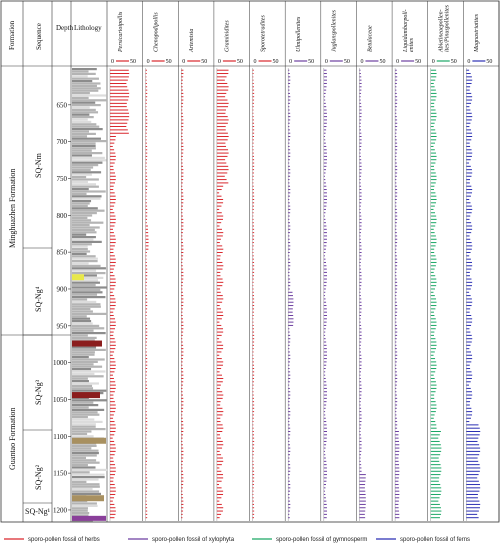 Image resolution: width=501 pixels, height=550 pixels. I want to click on column-4: Sporotetradites 0 50, so click(269, 261).